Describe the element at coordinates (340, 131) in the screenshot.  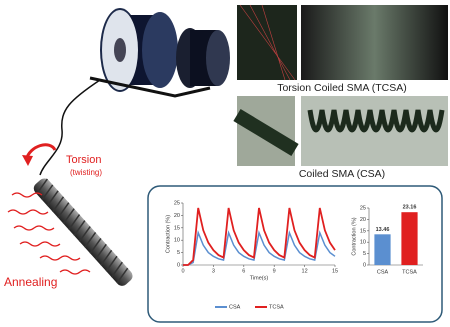
I see `csa-photos` at that location.